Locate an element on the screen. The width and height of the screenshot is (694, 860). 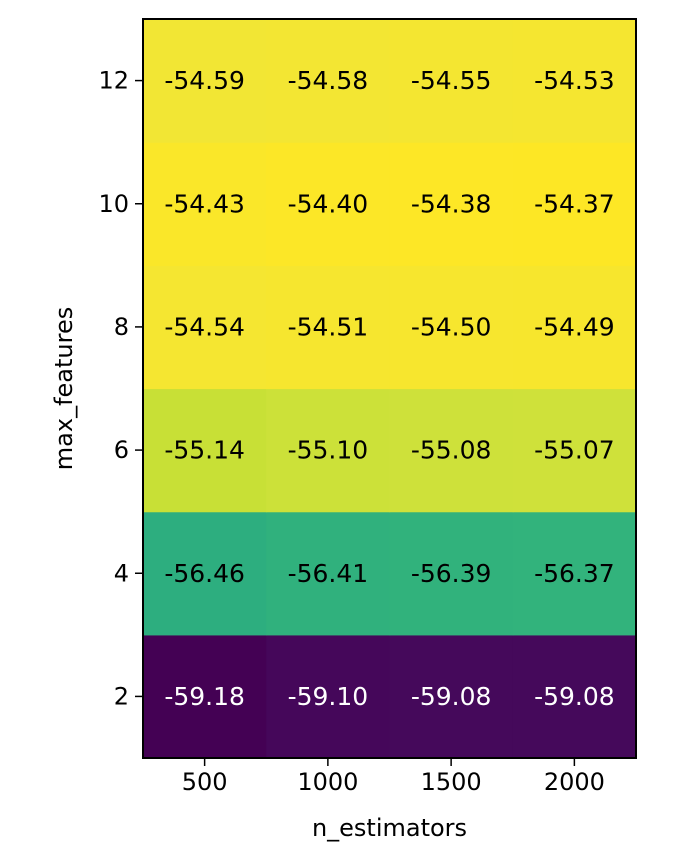
cell-value-label: -55.07 is located at coordinates (574, 450).